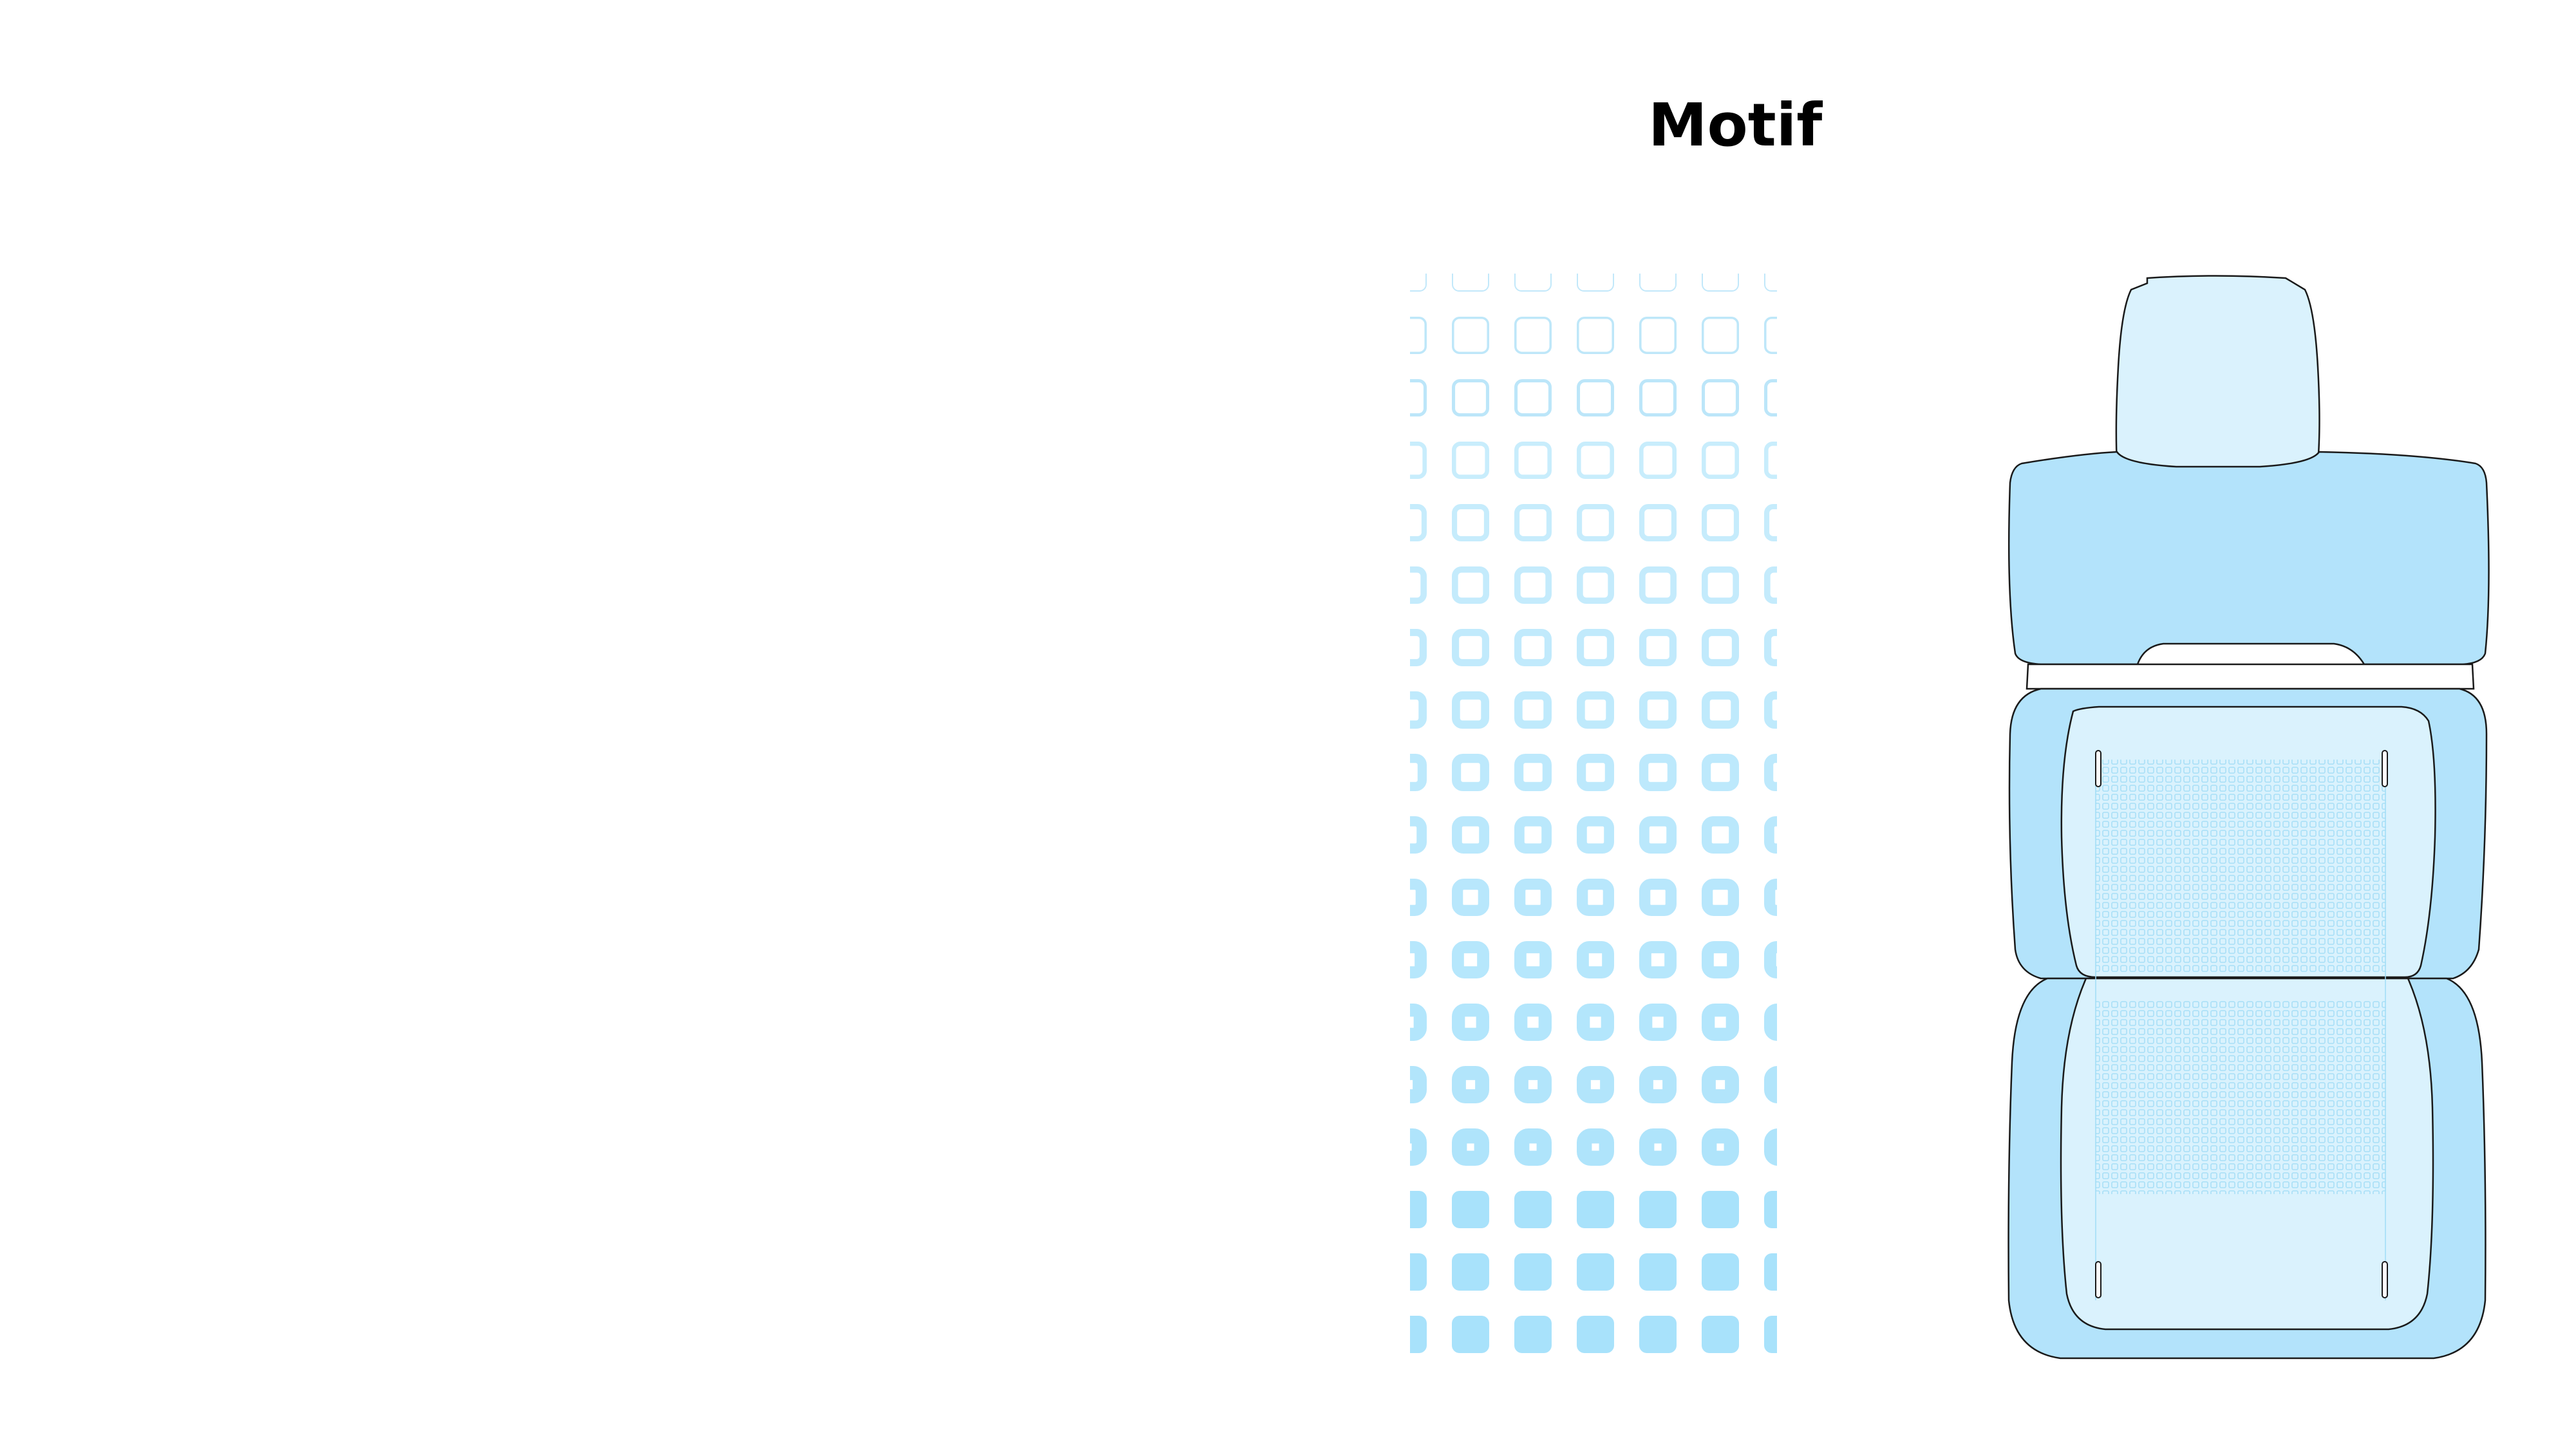 The image size is (2576, 1449). I want to click on car-seat-illustration, so click(2247, 817).